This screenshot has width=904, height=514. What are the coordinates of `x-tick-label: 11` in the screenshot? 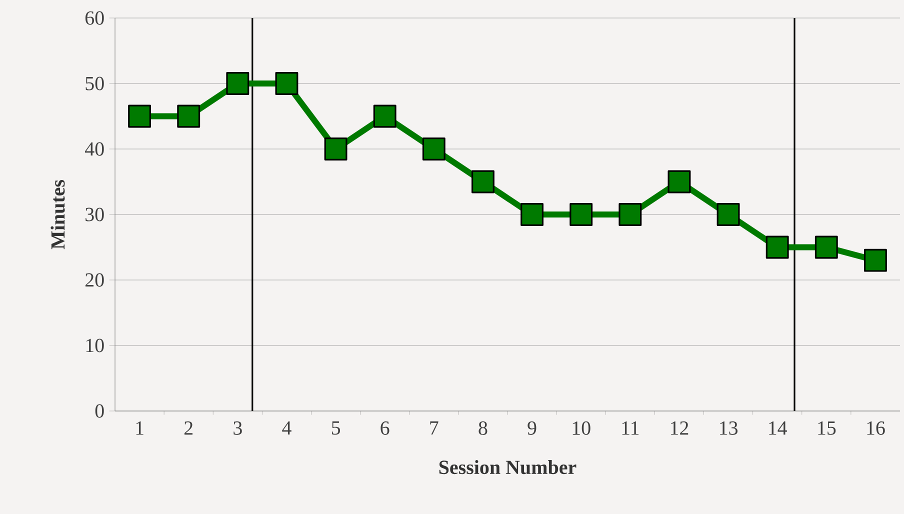 It's located at (630, 428).